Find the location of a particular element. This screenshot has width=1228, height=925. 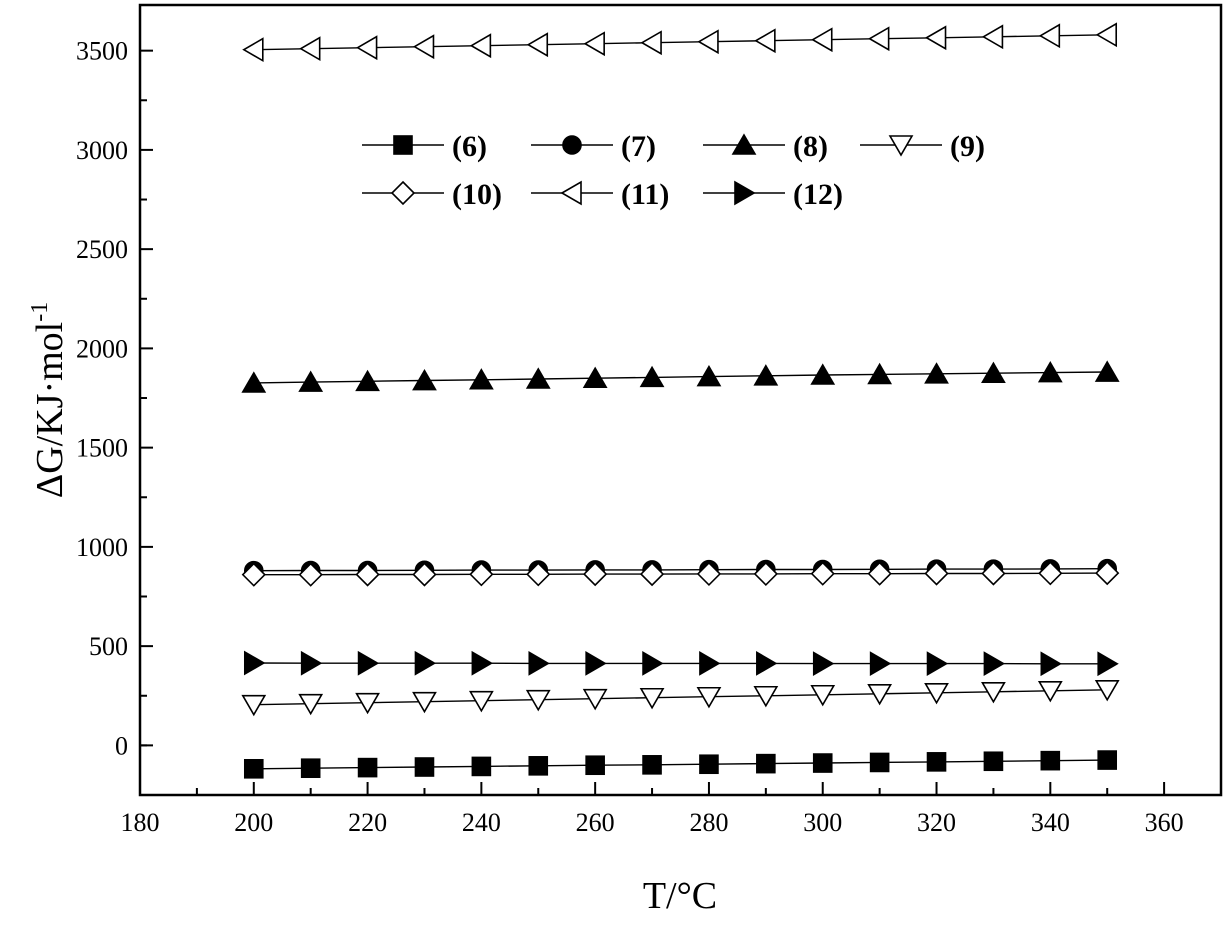

legend-label: (7) is located at coordinates (638, 146).